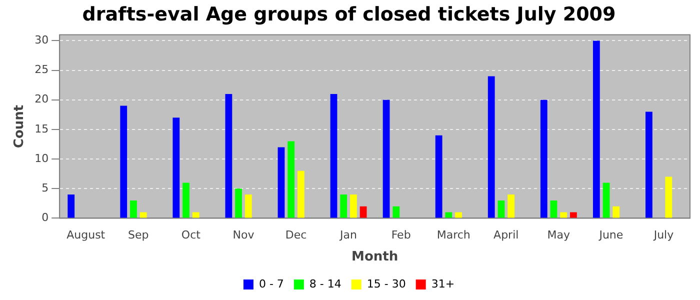 This screenshot has width=700, height=300. I want to click on x-tick-label: Nov, so click(243, 235).